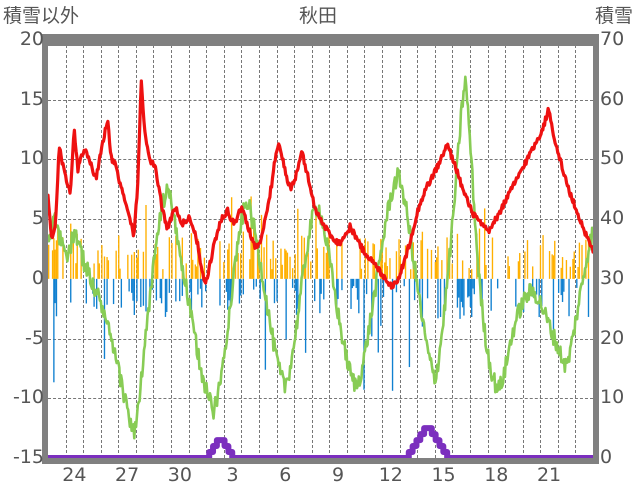 This screenshot has height=501, width=636. What do you see at coordinates (390, 475) in the screenshot?
I see `x-tick-label: 12` at bounding box center [390, 475].